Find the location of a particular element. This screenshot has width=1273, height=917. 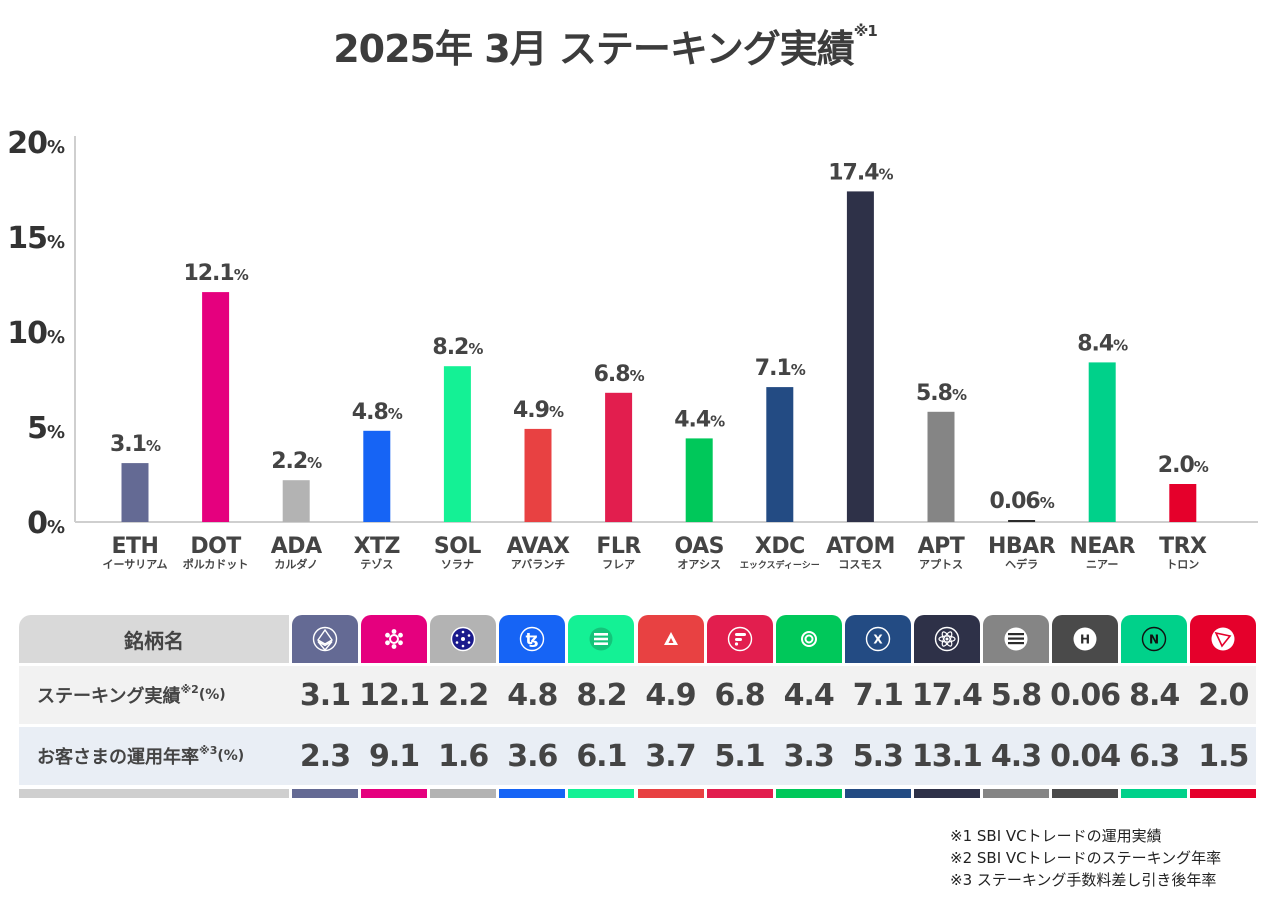

chart-title-text: 2025年 3月 ステーキング実績 is located at coordinates (594, 49).